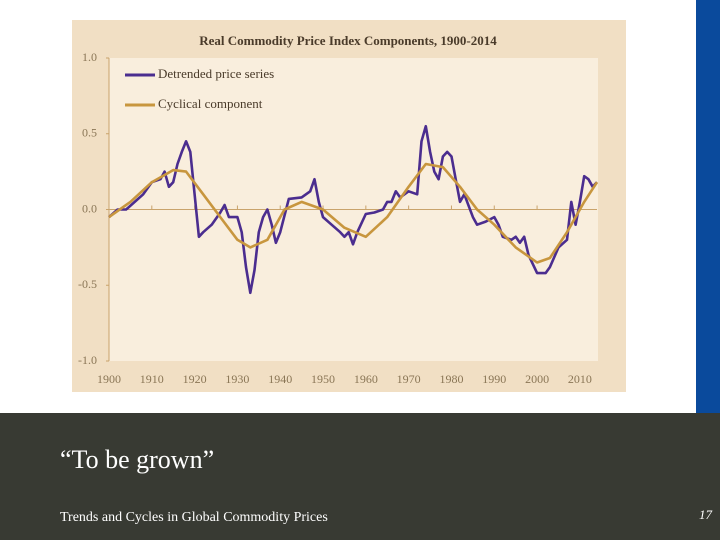 This screenshot has height=545, width=720. I want to click on x-tick-label: 1970, so click(409, 379).